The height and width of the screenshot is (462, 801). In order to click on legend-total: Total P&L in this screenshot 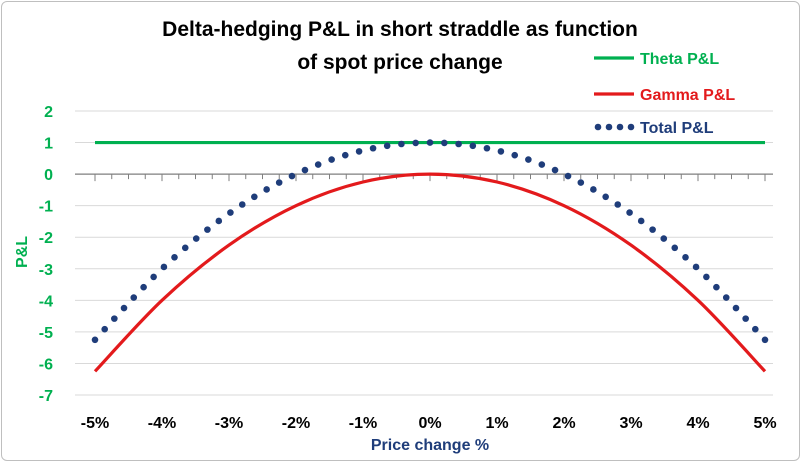, I will do `click(654, 128)`.